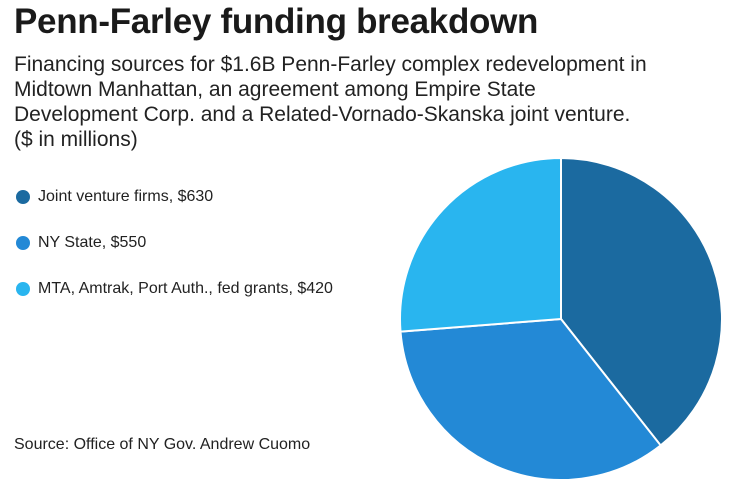 This screenshot has height=486, width=740. I want to click on legend-label-joint-venture: Joint venture firms, $630, so click(126, 196).